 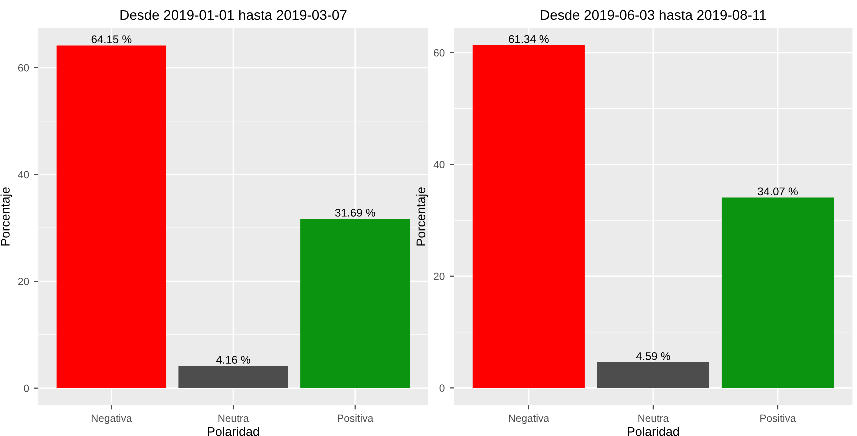 What do you see at coordinates (112, 40) in the screenshot?
I see `data-label: 64.15 %` at bounding box center [112, 40].